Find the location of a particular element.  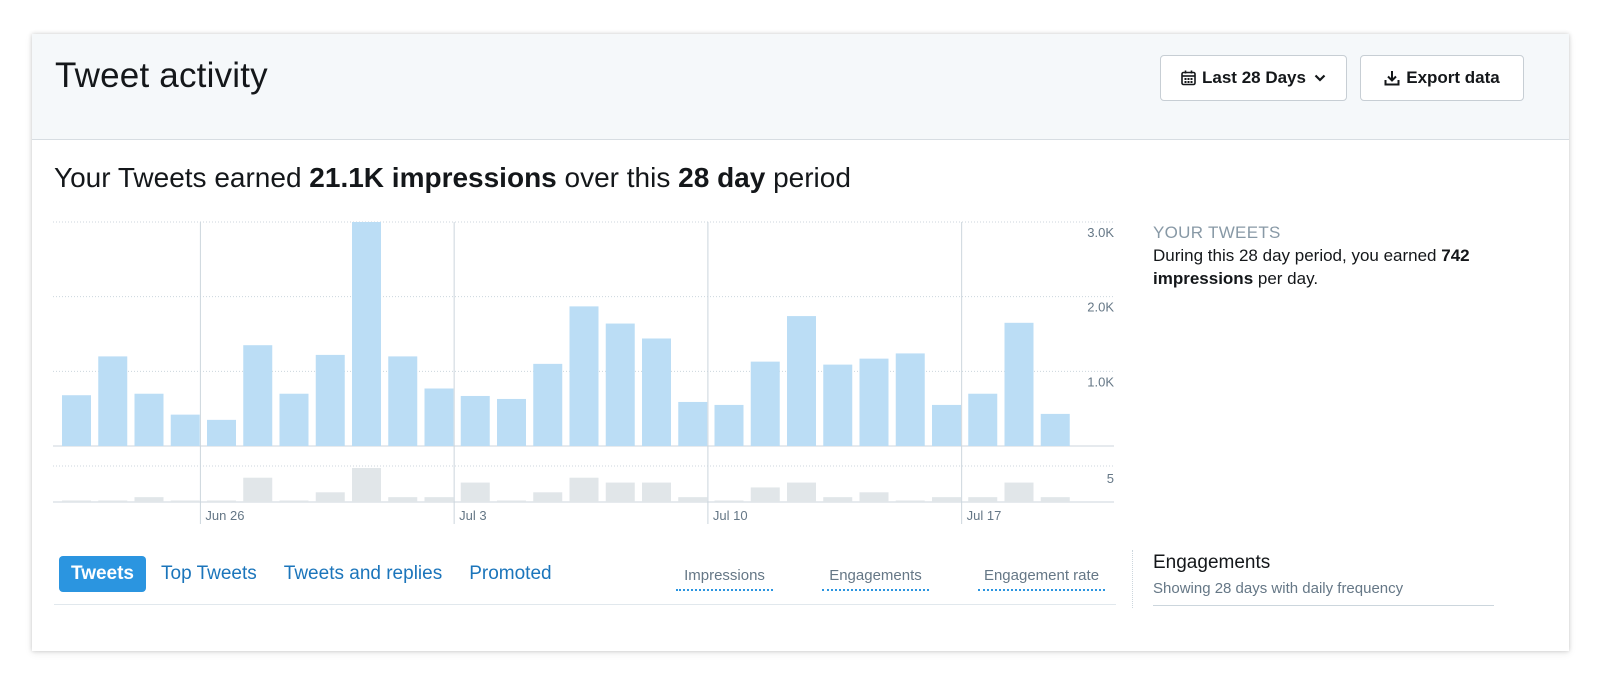

engagements-divider is located at coordinates (1323, 605).